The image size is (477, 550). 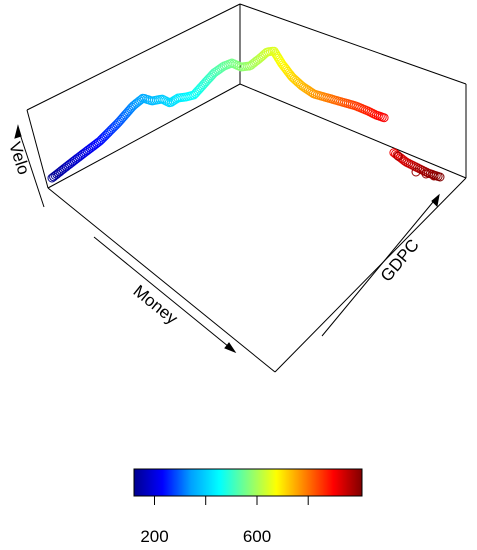 I want to click on z-axis-label: Velo, so click(x=19, y=158).